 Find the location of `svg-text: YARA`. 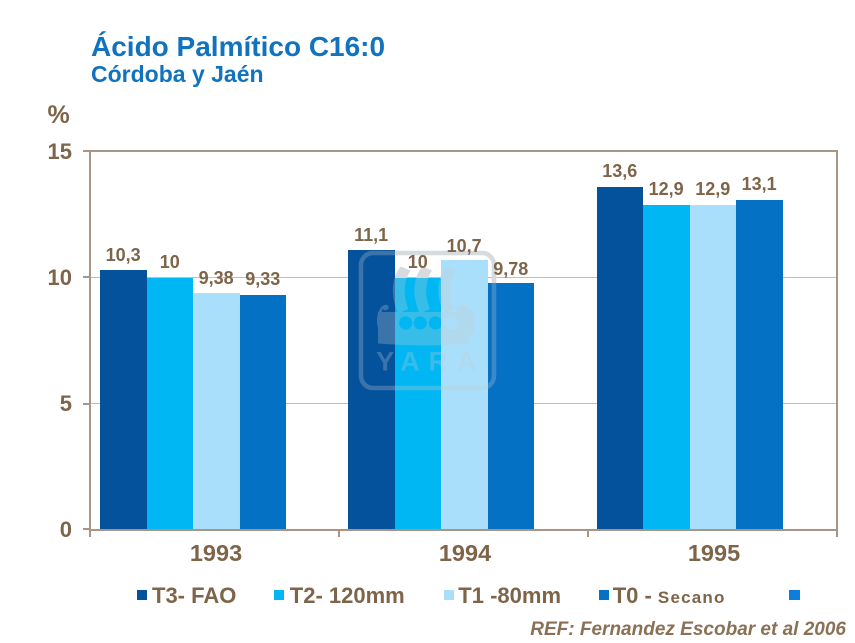

svg-text: YARA is located at coordinates (430, 362).